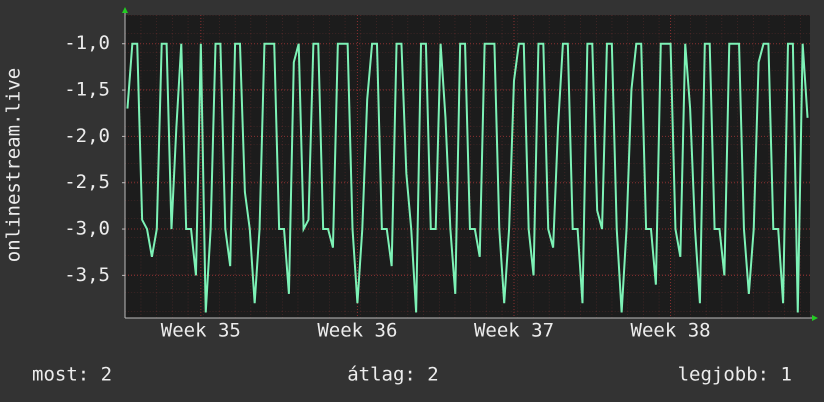  What do you see at coordinates (671, 331) in the screenshot?
I see `x-tick-label: Week 38` at bounding box center [671, 331].